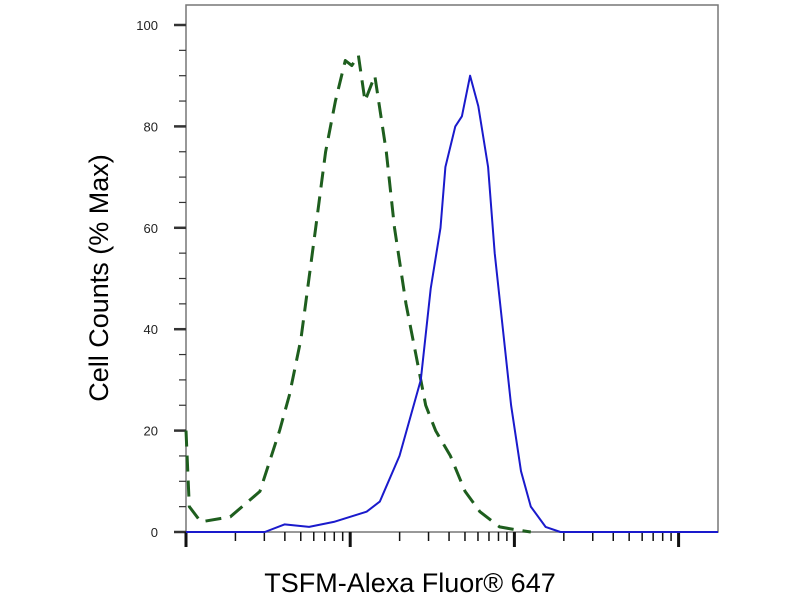 Image resolution: width=800 pixels, height=600 pixels. What do you see at coordinates (151, 228) in the screenshot?
I see `y-tick-label: 60` at bounding box center [151, 228].